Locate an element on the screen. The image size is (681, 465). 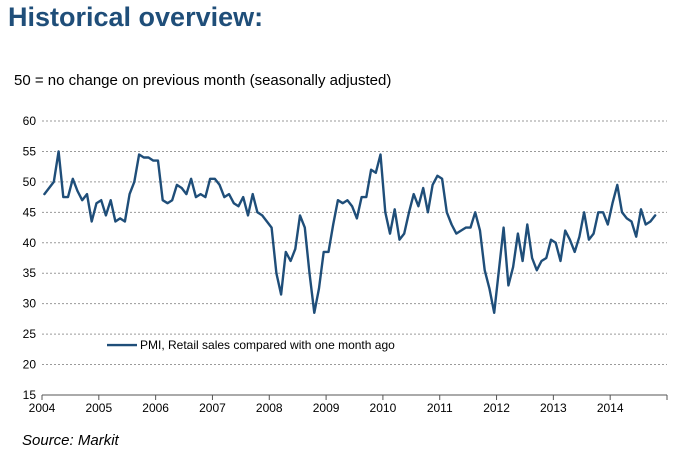
y-tick-label-20: 20 is located at coordinates (30, 365).